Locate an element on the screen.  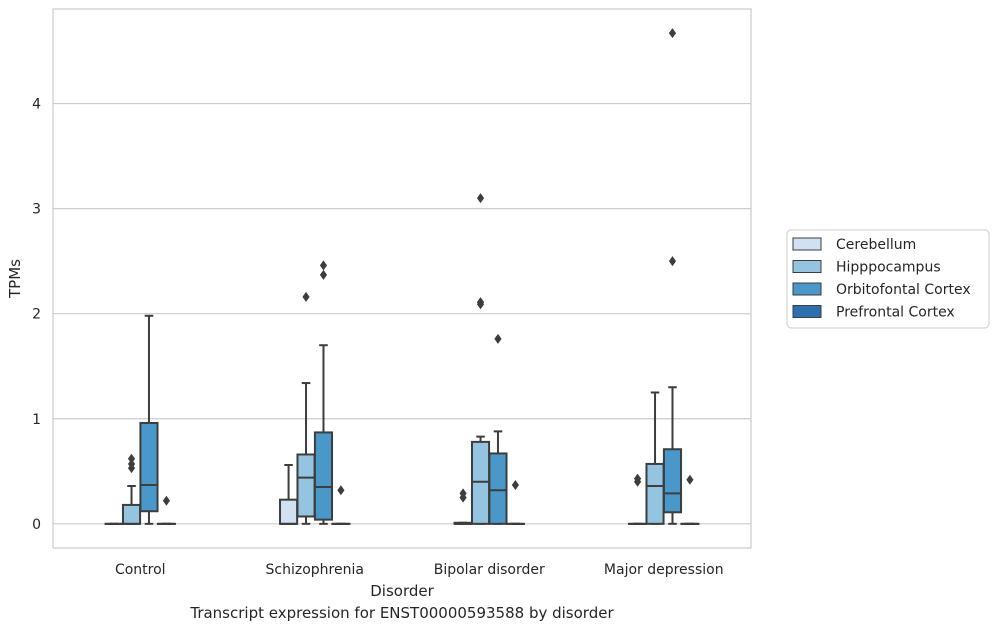
legend-frame is located at coordinates (888, 279).